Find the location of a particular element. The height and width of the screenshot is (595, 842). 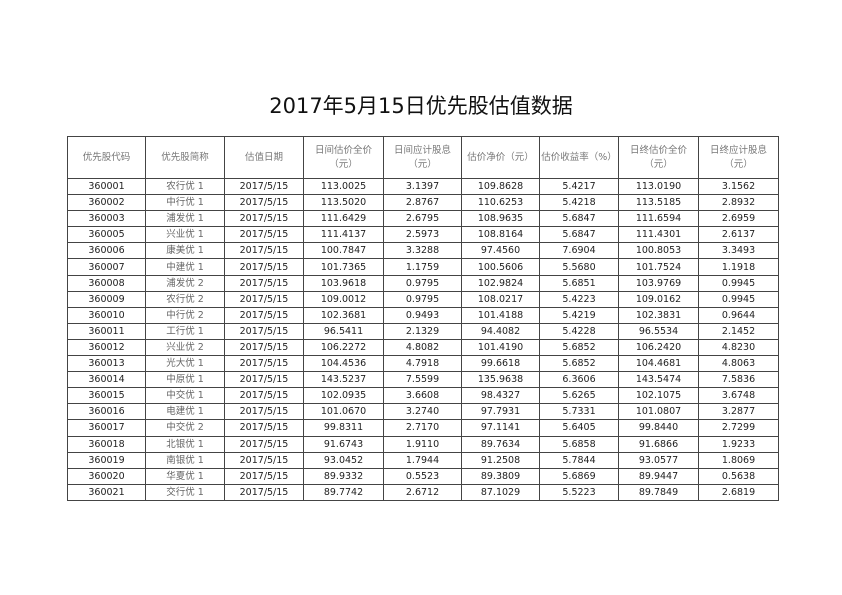

table-cell: 中原优 1 is located at coordinates (185, 380).